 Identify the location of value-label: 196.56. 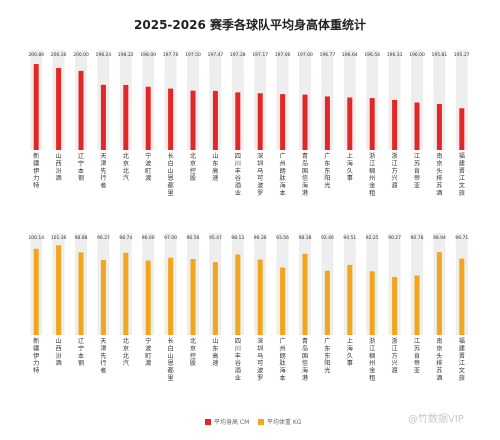
(372, 55).